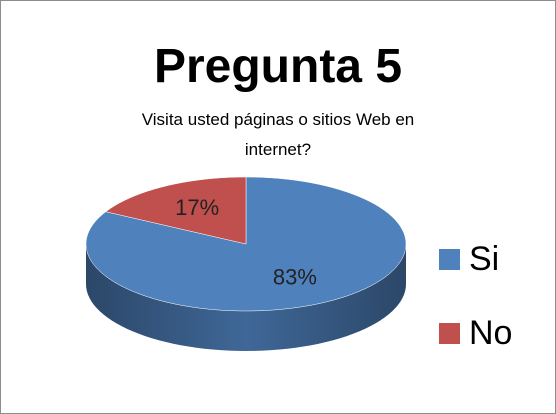 The width and height of the screenshot is (556, 414). I want to click on pie-side-shade, so click(246, 297).